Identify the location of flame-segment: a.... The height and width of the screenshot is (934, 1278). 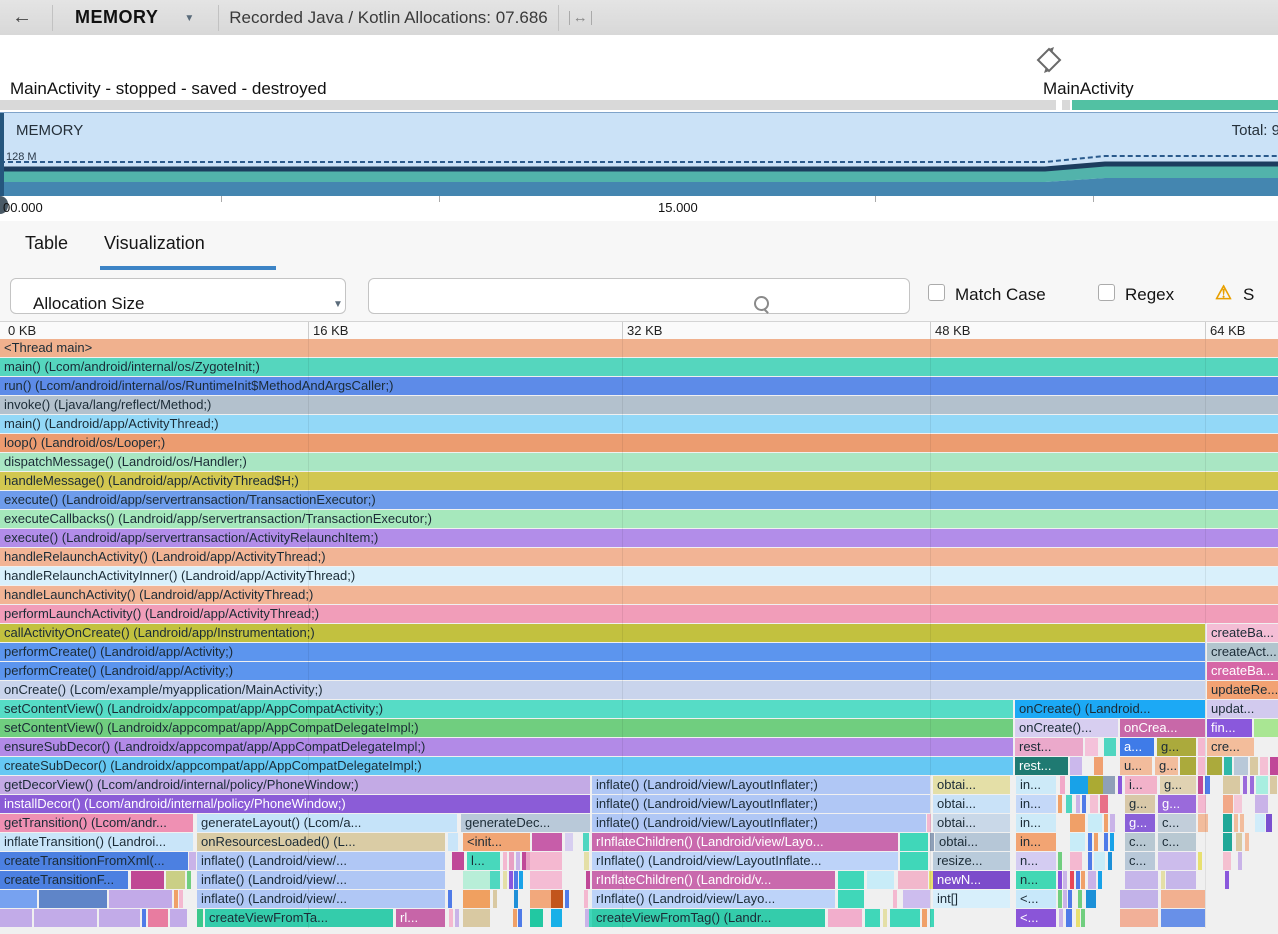
(1137, 747).